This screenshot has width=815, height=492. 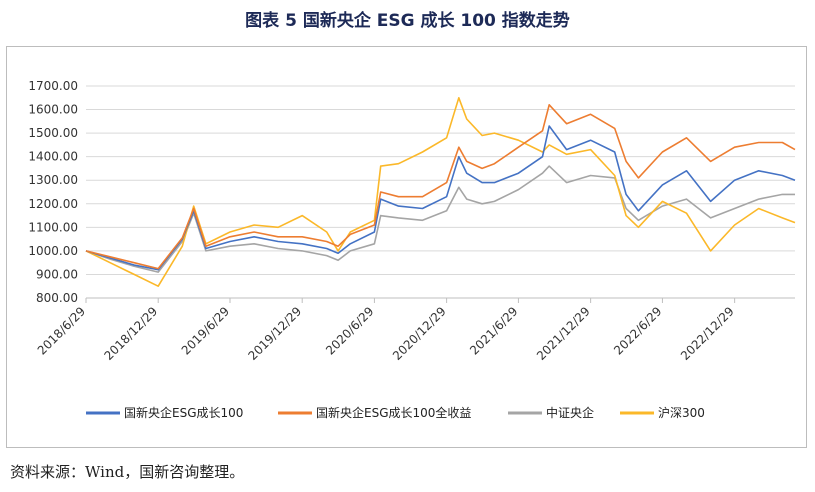 I want to click on x-tick-label: 2021/6/29, so click(x=493, y=330).